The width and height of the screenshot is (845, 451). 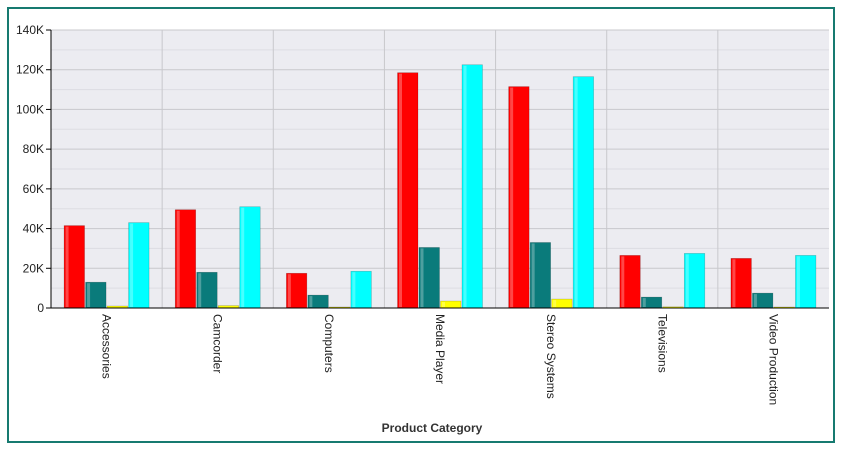 I want to click on x-category-label: Video Production, so click(x=773, y=359).